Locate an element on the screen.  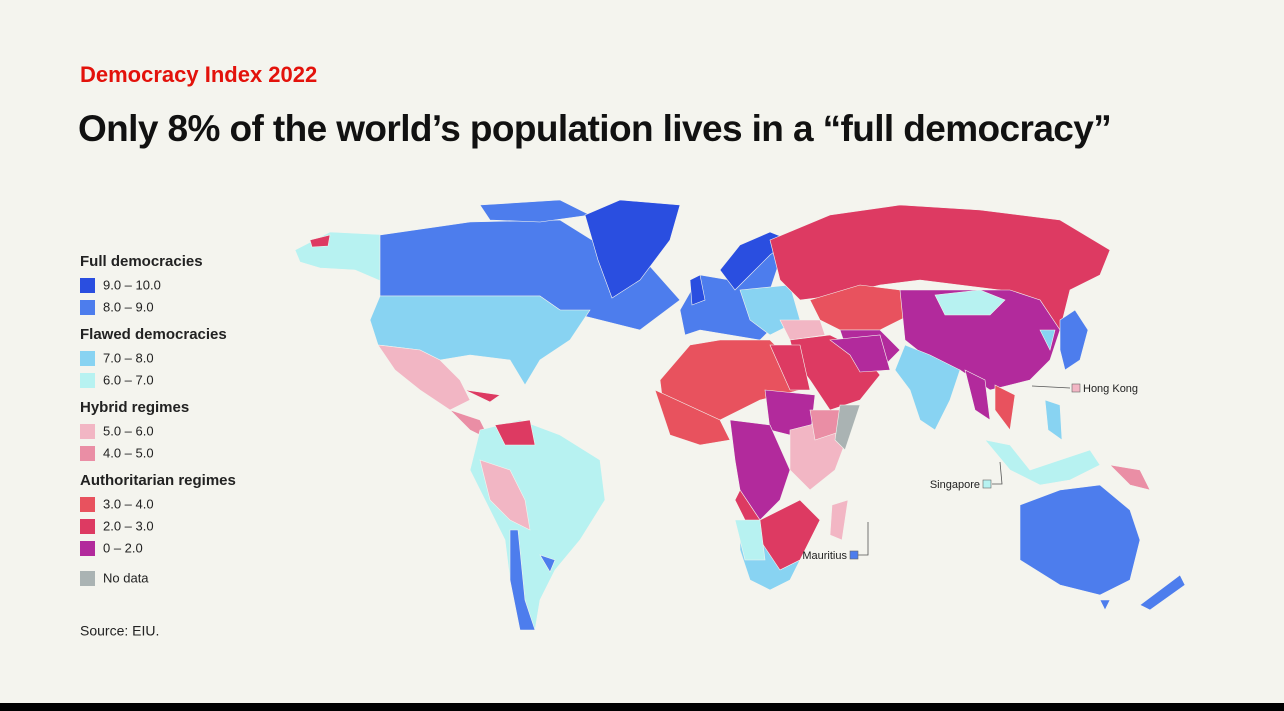
legend-label: 3.0 – 4.0 is located at coordinates (128, 503).